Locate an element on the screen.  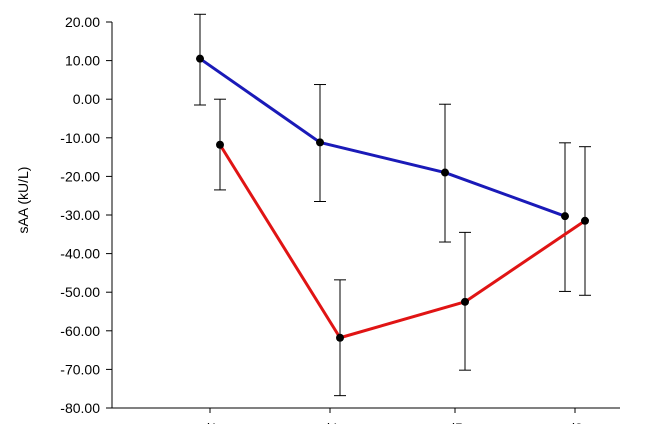
y-tick-label: -60.00 is located at coordinates (80, 331).